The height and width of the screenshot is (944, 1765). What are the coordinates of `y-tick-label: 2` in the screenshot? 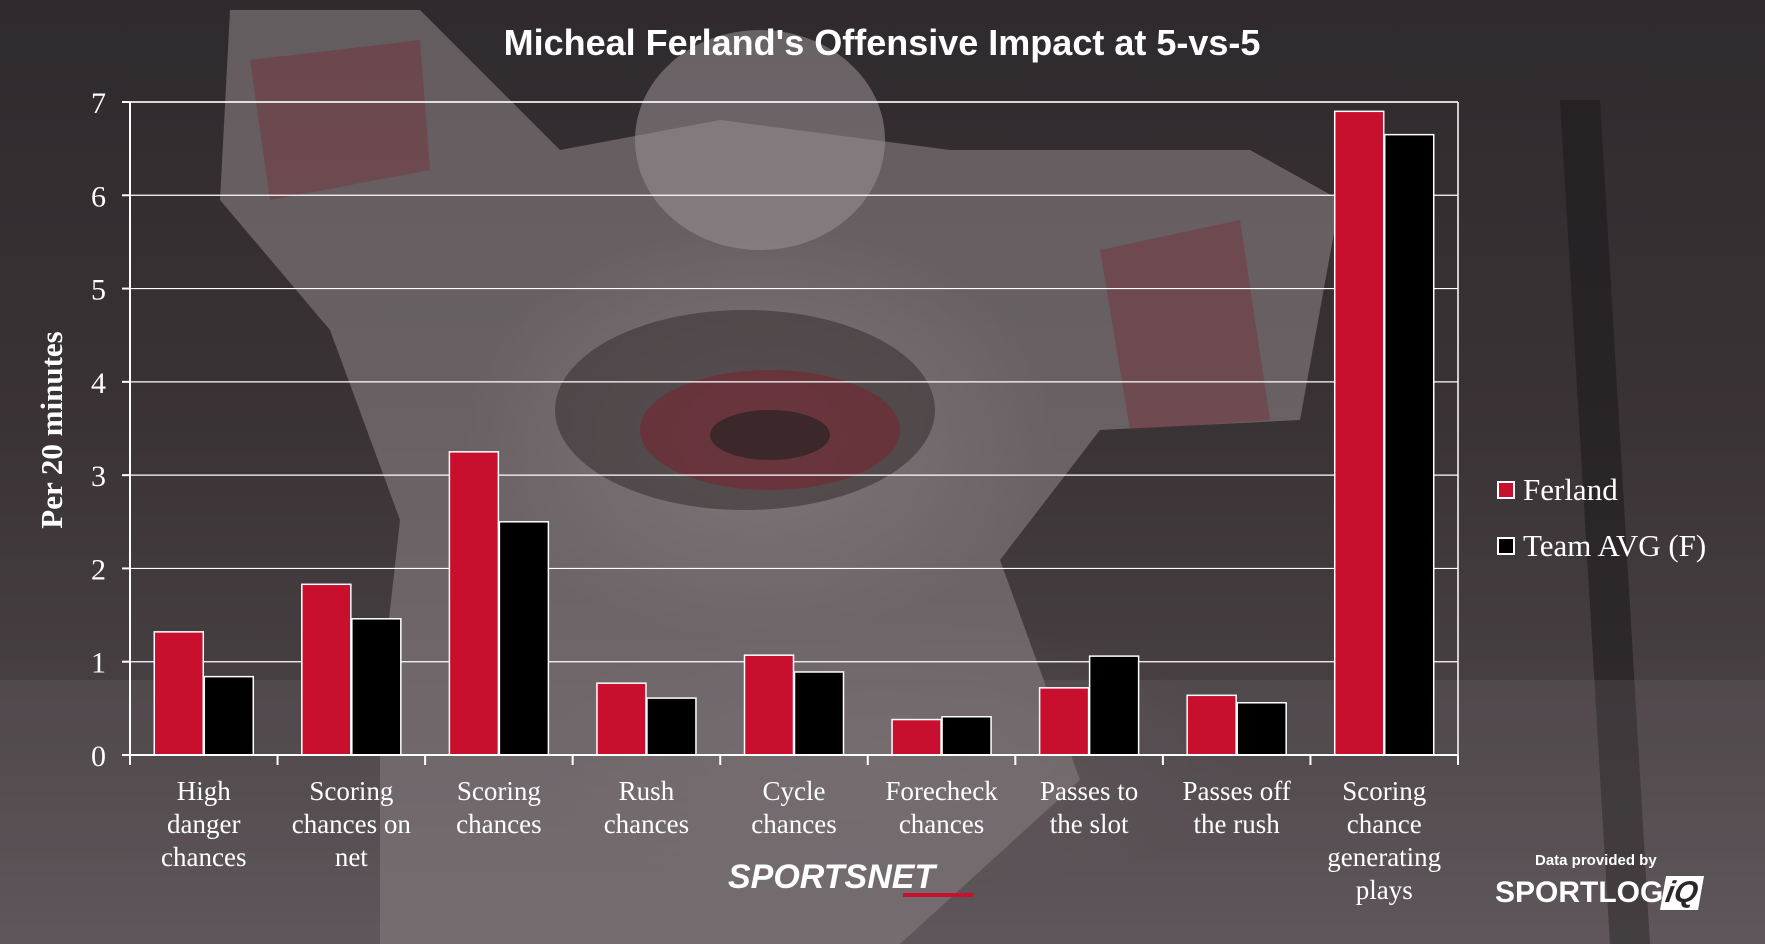 It's located at (98, 569).